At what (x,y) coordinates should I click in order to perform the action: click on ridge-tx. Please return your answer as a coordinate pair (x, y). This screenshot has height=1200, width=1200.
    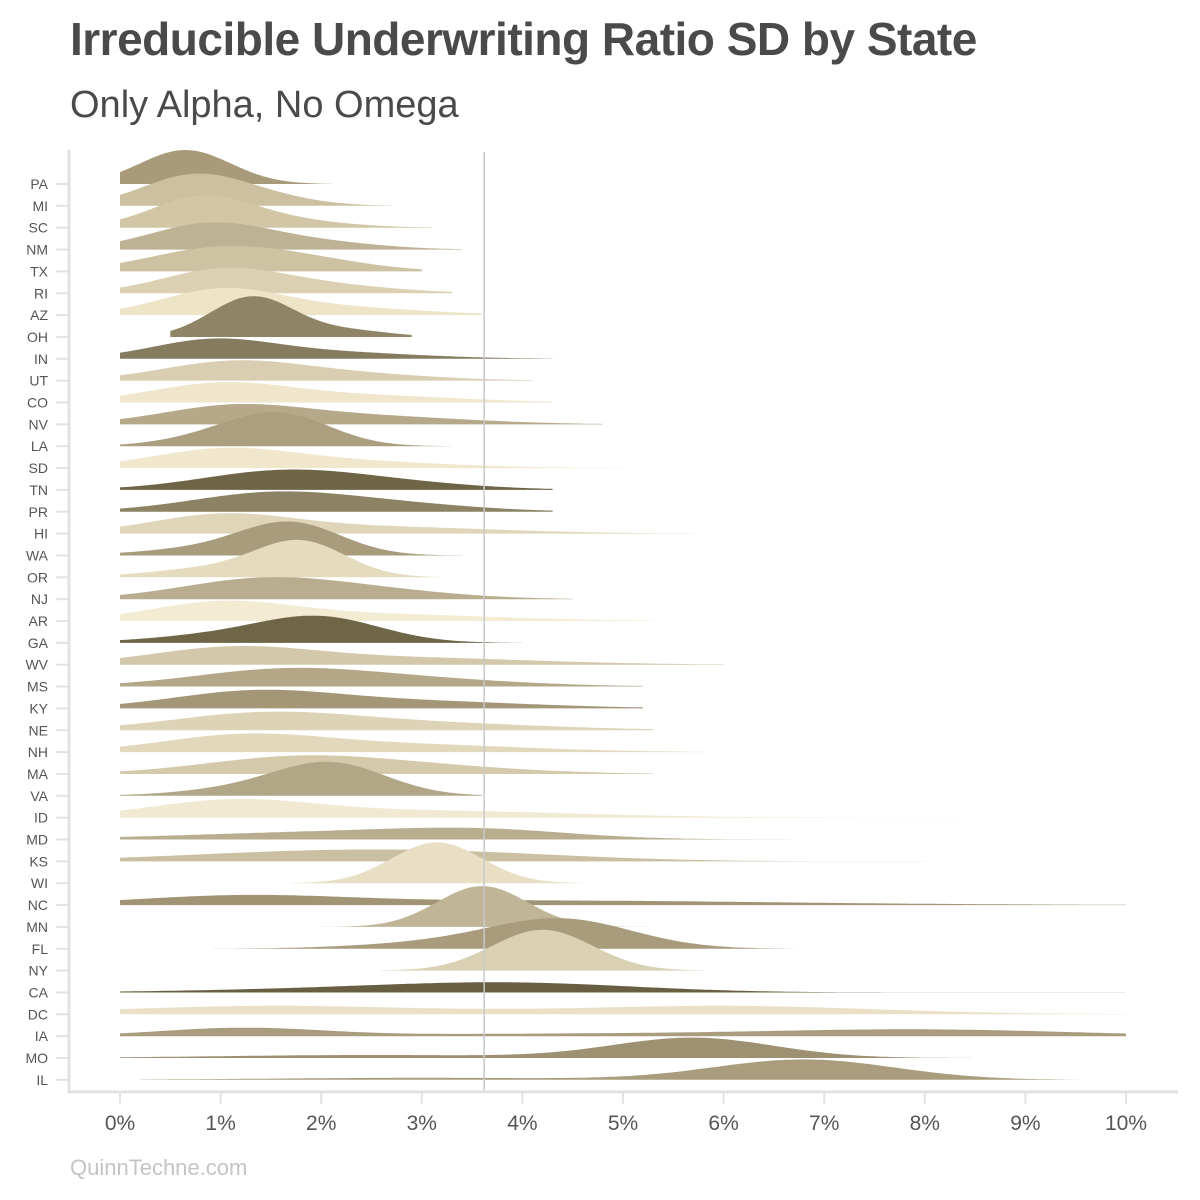
    Looking at the image, I should click on (271, 258).